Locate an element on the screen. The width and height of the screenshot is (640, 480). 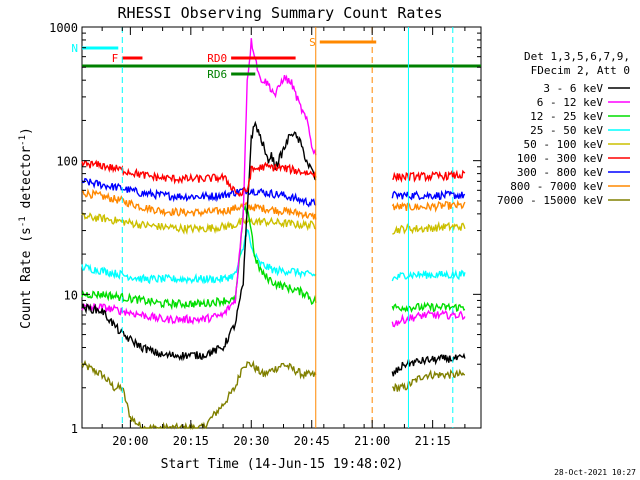
annotation-label-2: S is located at coordinates (312, 42).